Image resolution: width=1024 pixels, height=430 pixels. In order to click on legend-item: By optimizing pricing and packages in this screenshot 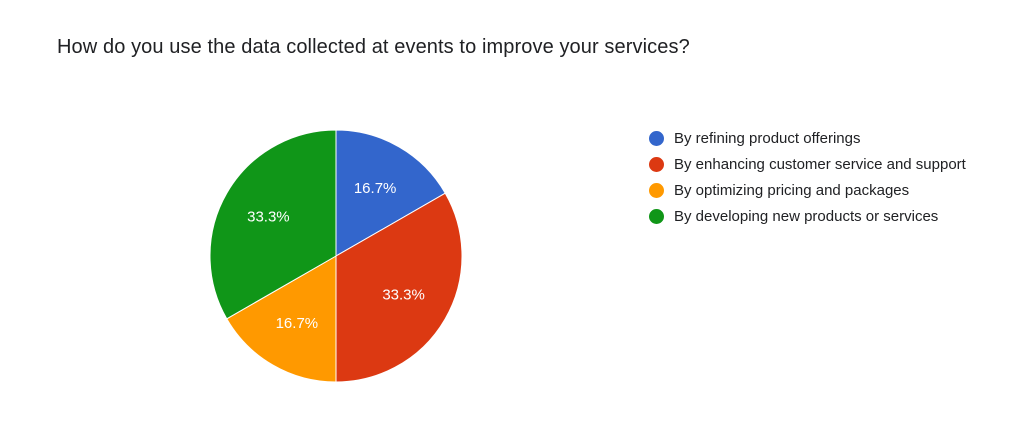, I will do `click(814, 190)`.